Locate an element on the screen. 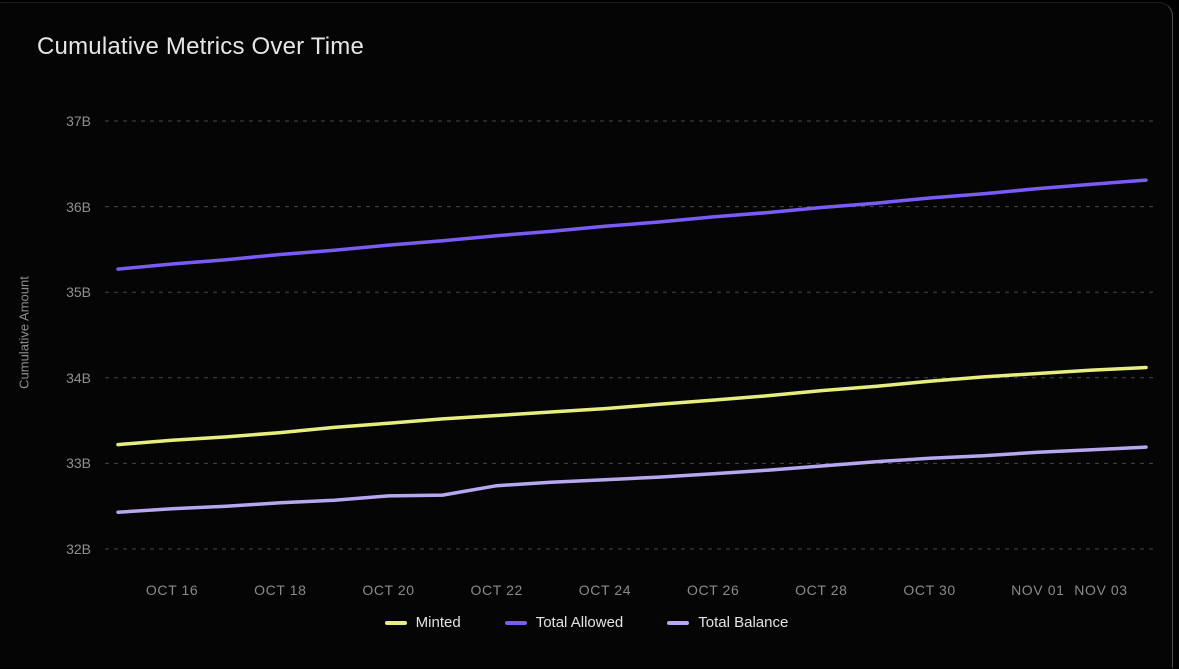 The image size is (1179, 669). x-tick-label: OCT 24 is located at coordinates (605, 590).